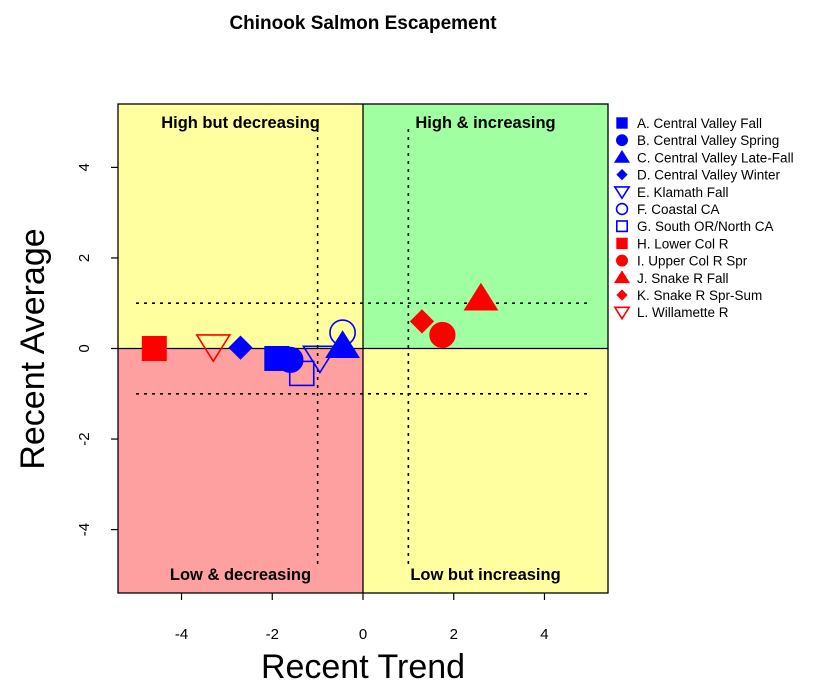 The width and height of the screenshot is (824, 685). What do you see at coordinates (692, 261) in the screenshot?
I see `legend-label-i: I. Upper Col R Spr` at bounding box center [692, 261].